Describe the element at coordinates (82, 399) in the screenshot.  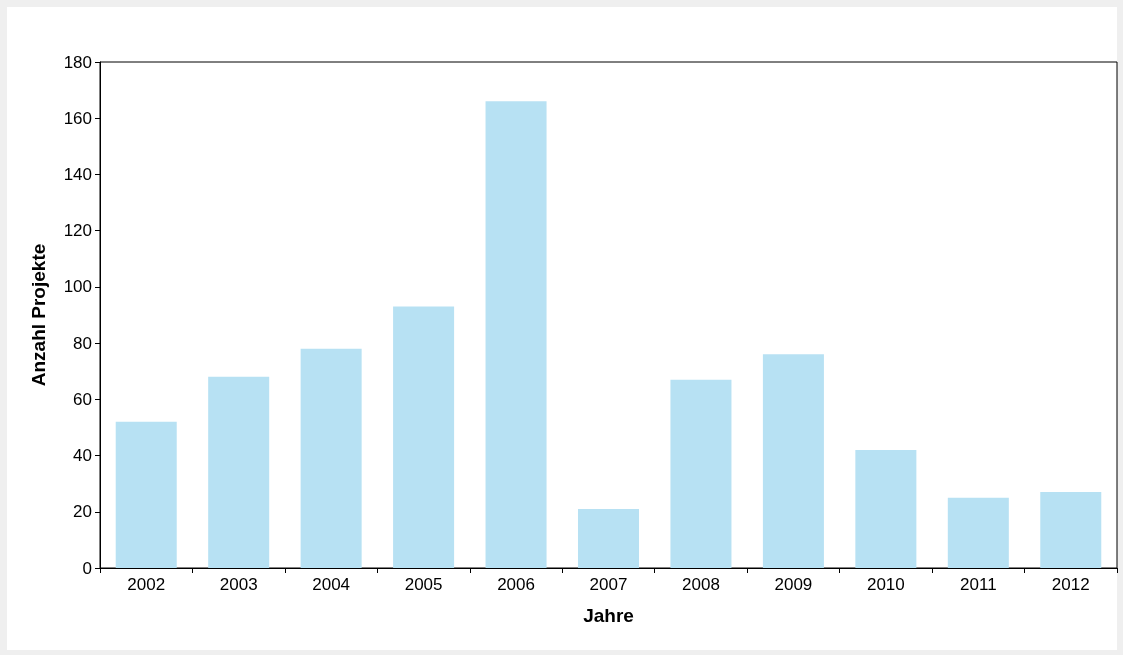
I see `y-tick-label: 60` at that location.